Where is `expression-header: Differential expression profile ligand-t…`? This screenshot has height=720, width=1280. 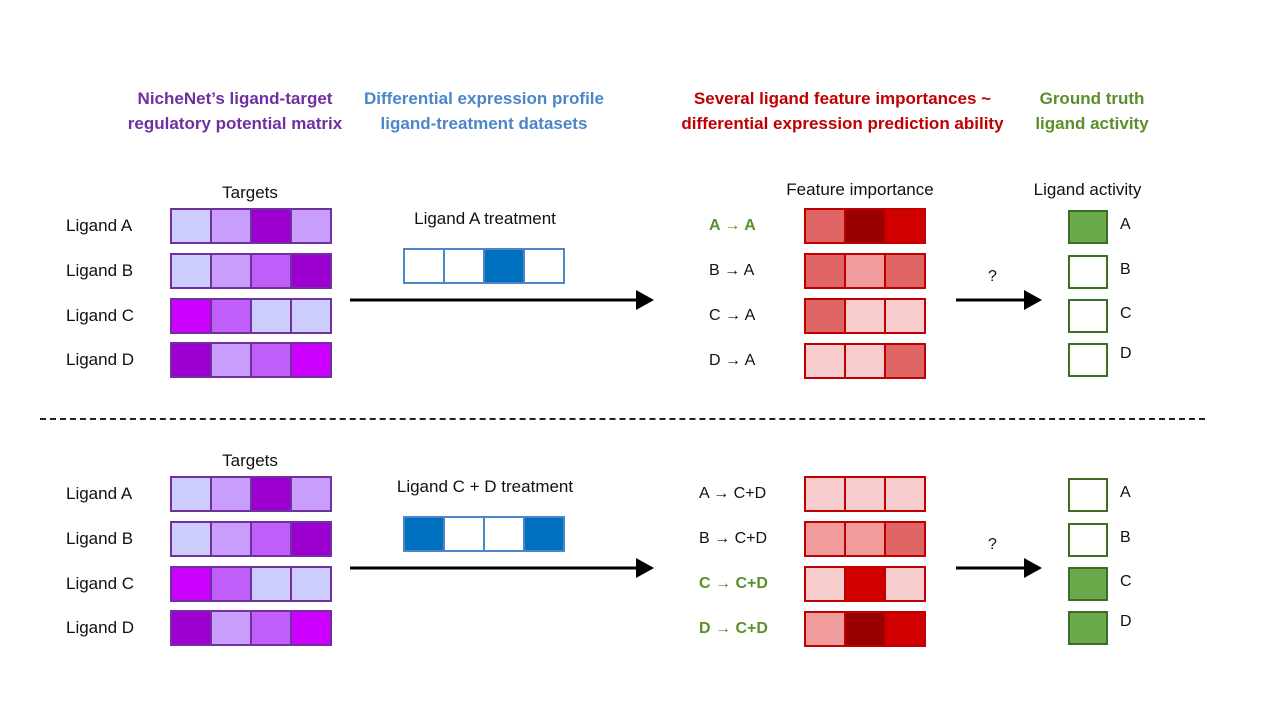
expression-header: Differential expression profile ligand-t… is located at coordinates (484, 111).